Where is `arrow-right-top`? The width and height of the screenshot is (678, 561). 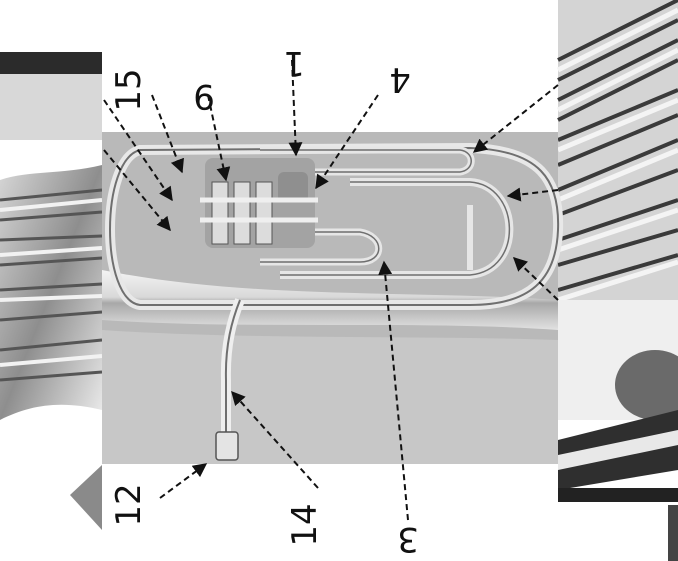
arrow-right-top is located at coordinates (515, 118).